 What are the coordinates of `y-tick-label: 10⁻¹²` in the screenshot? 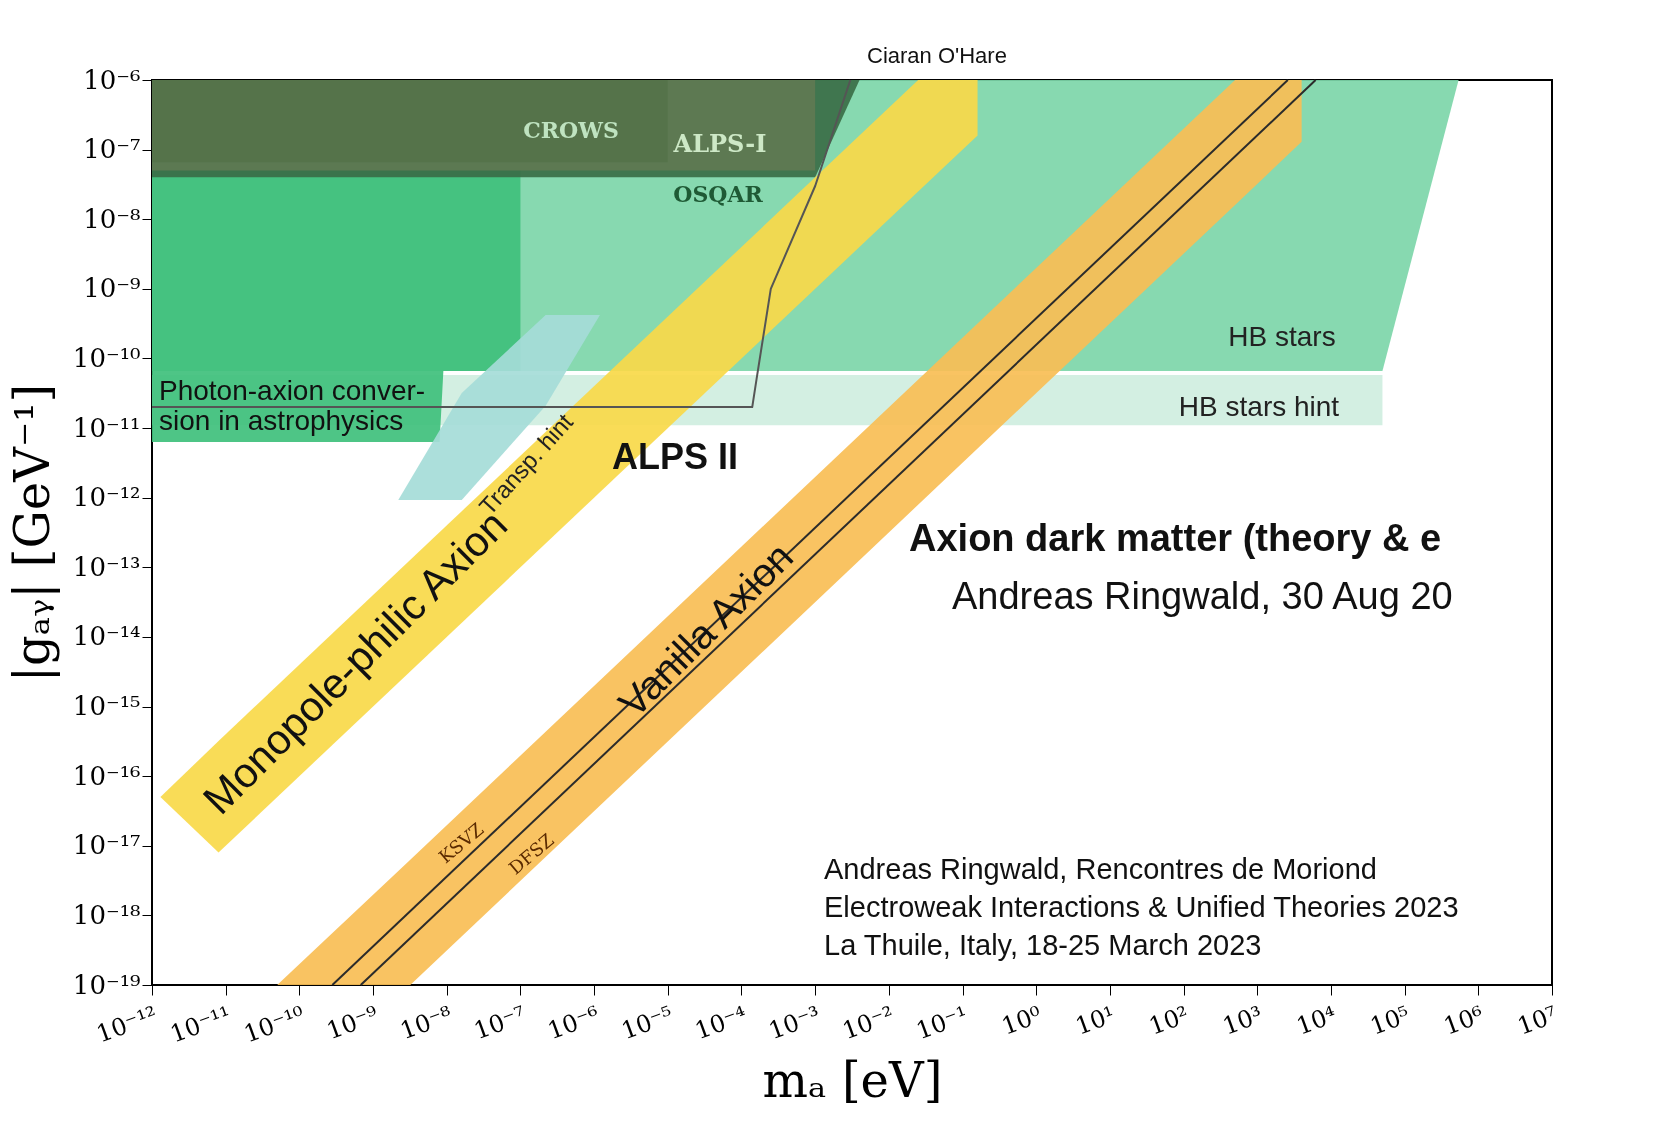 It's located at (106, 497).